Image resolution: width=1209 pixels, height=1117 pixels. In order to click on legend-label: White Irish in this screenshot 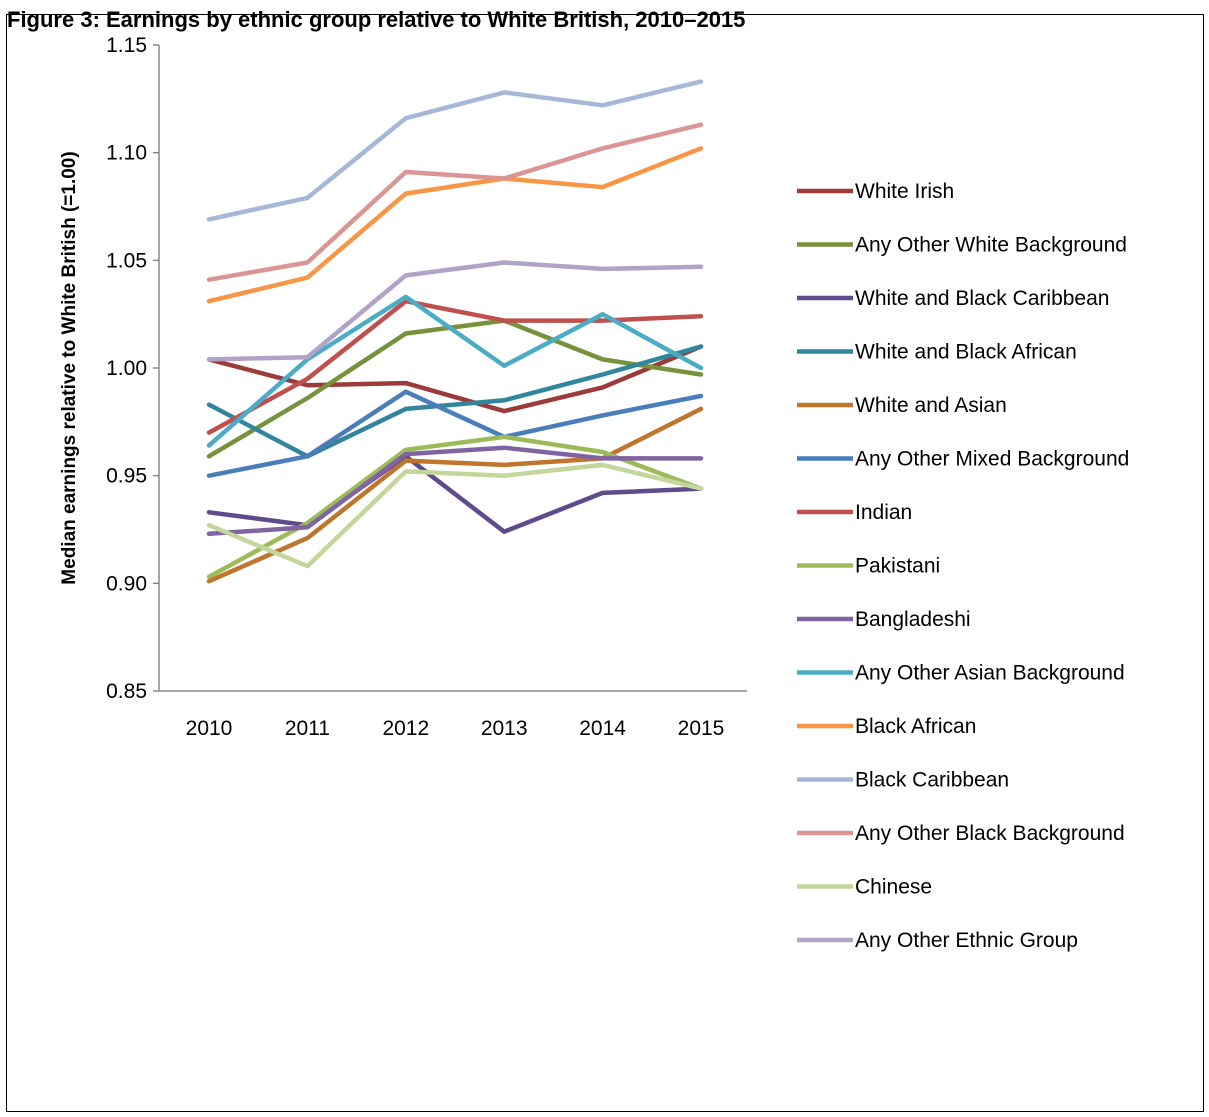, I will do `click(904, 191)`.